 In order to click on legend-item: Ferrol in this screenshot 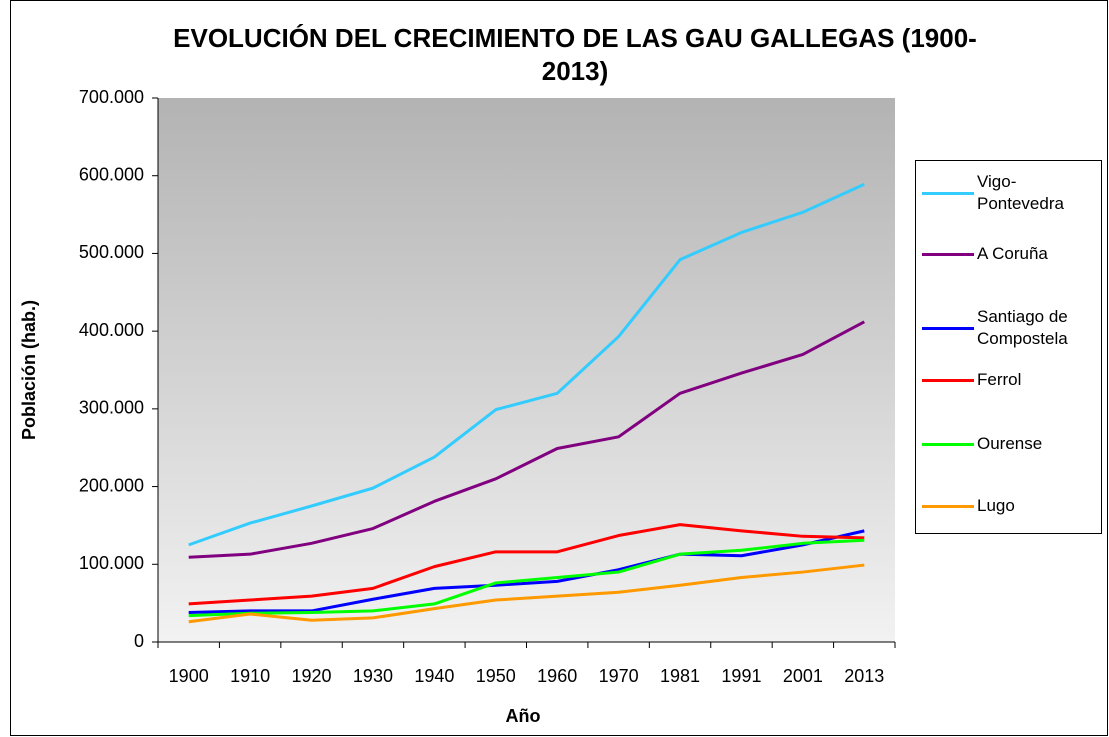, I will do `click(1012, 380)`.